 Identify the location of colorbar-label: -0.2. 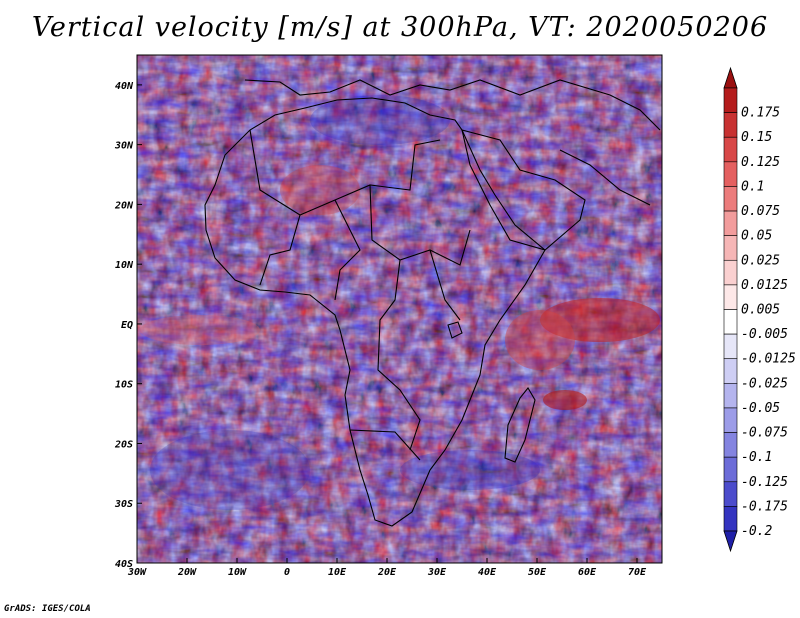
(756, 531).